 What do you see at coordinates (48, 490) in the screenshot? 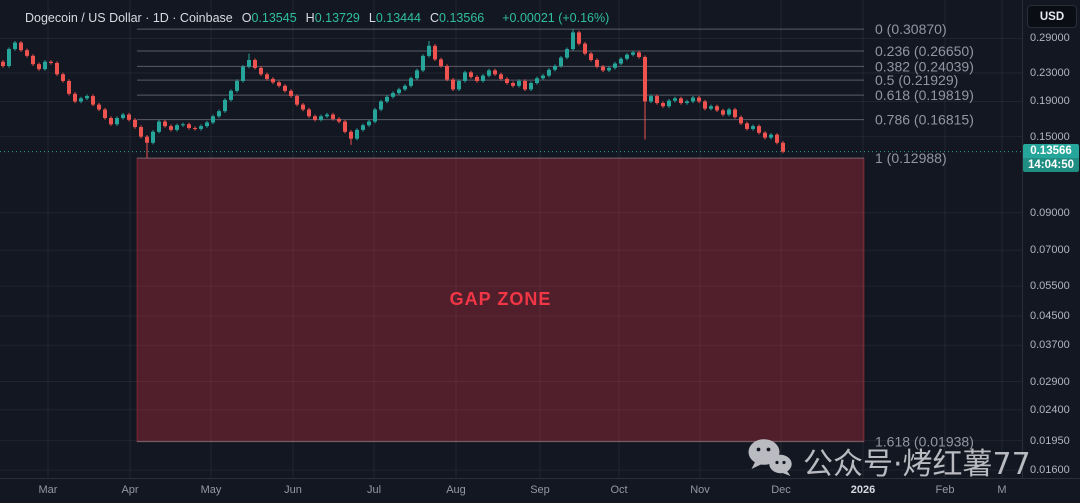
I see `time-axis-label: Mar` at bounding box center [48, 490].